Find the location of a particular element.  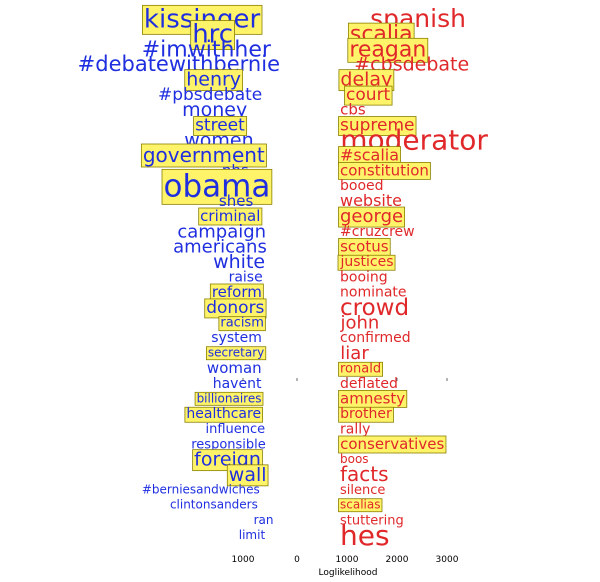

word-label: amnesty is located at coordinates (372, 398).